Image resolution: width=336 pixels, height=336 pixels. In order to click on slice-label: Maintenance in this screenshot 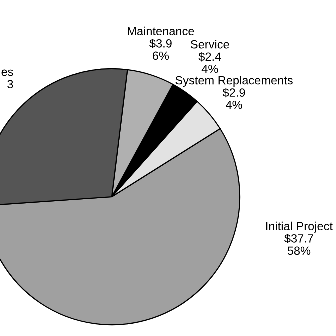, I will do `click(161, 31)`.